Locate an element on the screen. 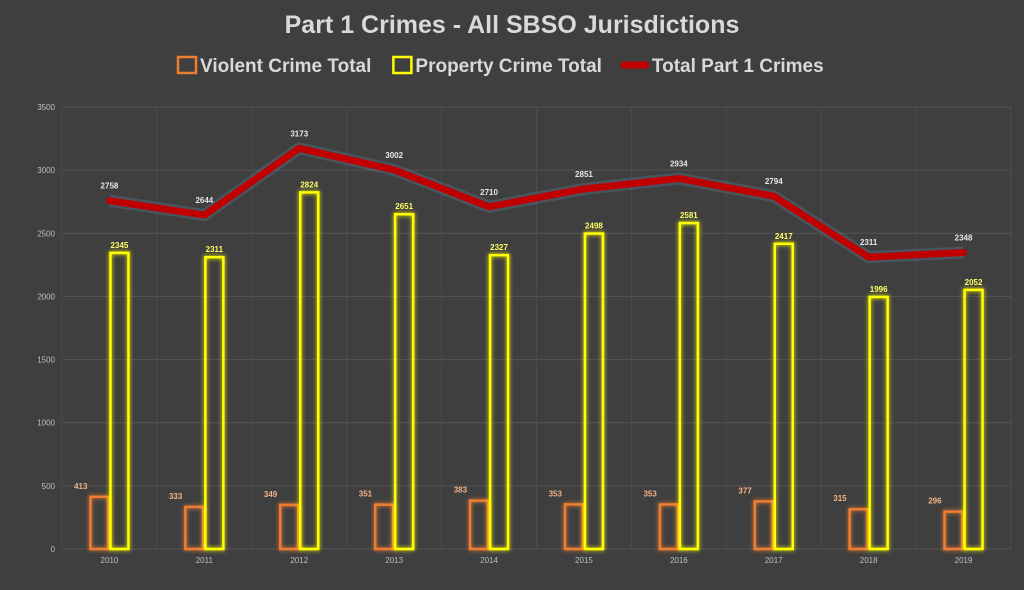 Image resolution: width=1024 pixels, height=590 pixels. chart-title: Part 1 Crimes - All SBSO Jurisdictions is located at coordinates (512, 25).